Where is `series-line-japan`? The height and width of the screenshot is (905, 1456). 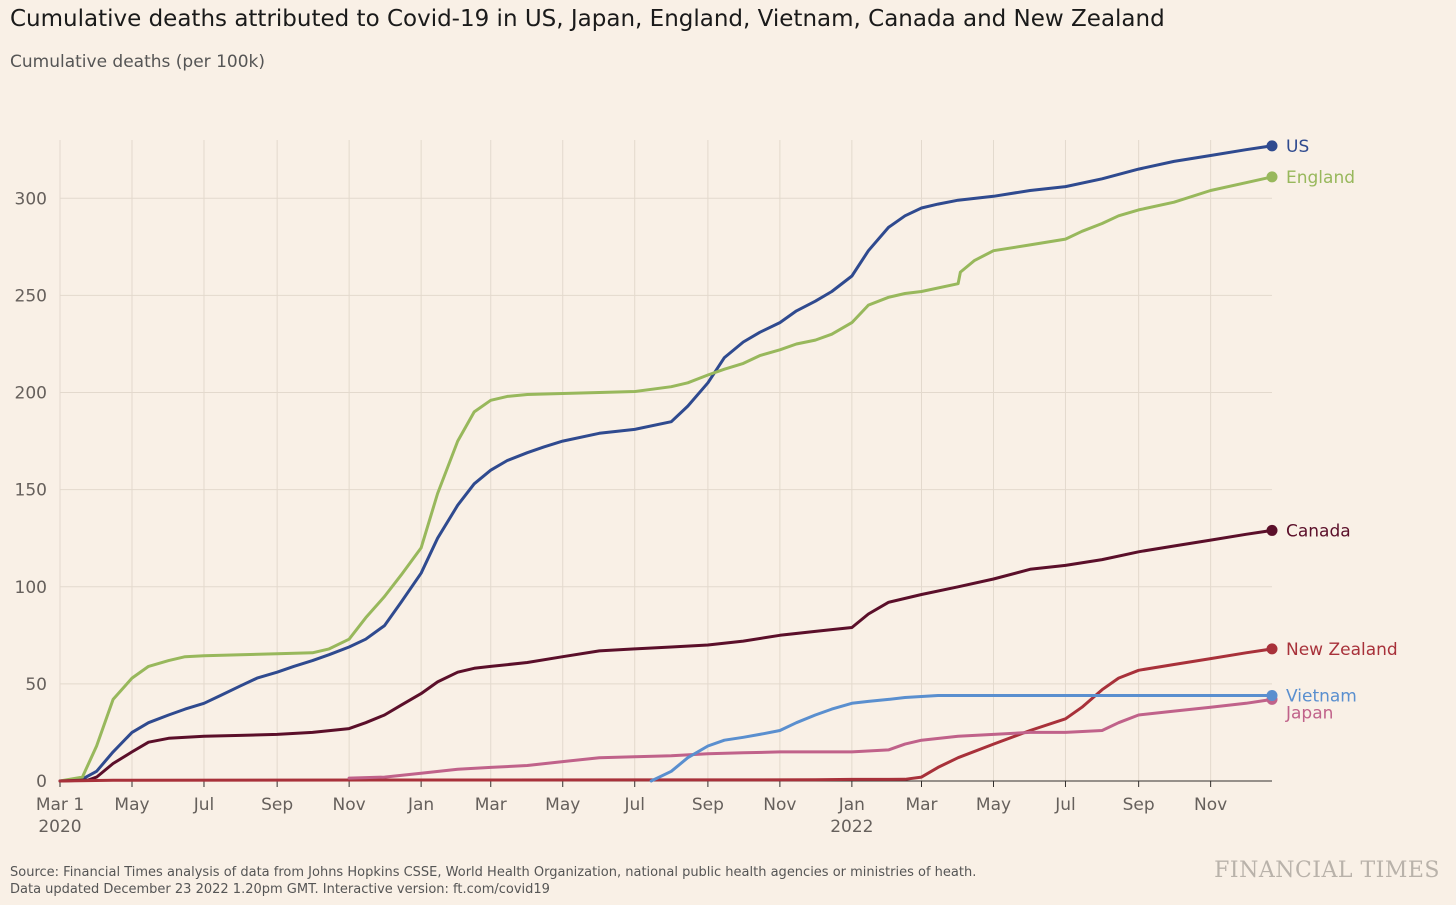 series-line-japan is located at coordinates (810, 738).